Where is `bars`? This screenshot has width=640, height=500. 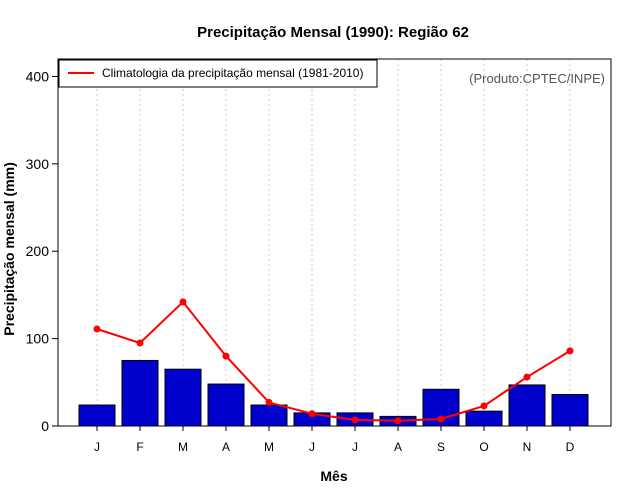 bars is located at coordinates (333, 393).